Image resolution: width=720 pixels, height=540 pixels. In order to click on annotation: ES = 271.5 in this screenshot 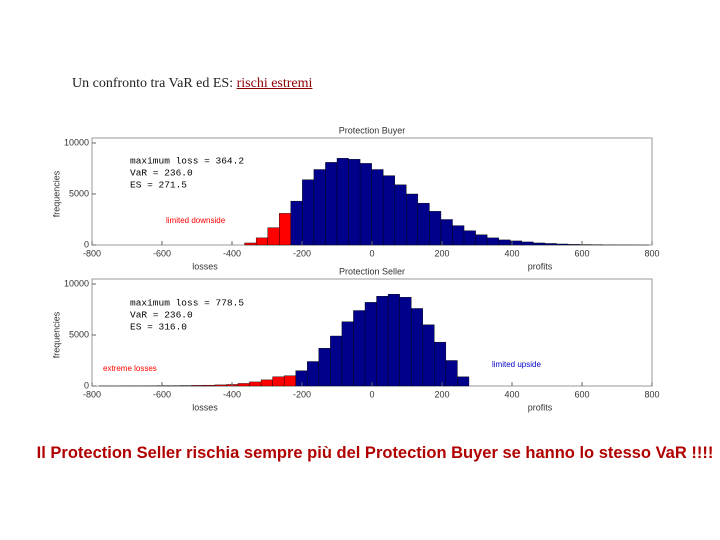, I will do `click(158, 185)`.